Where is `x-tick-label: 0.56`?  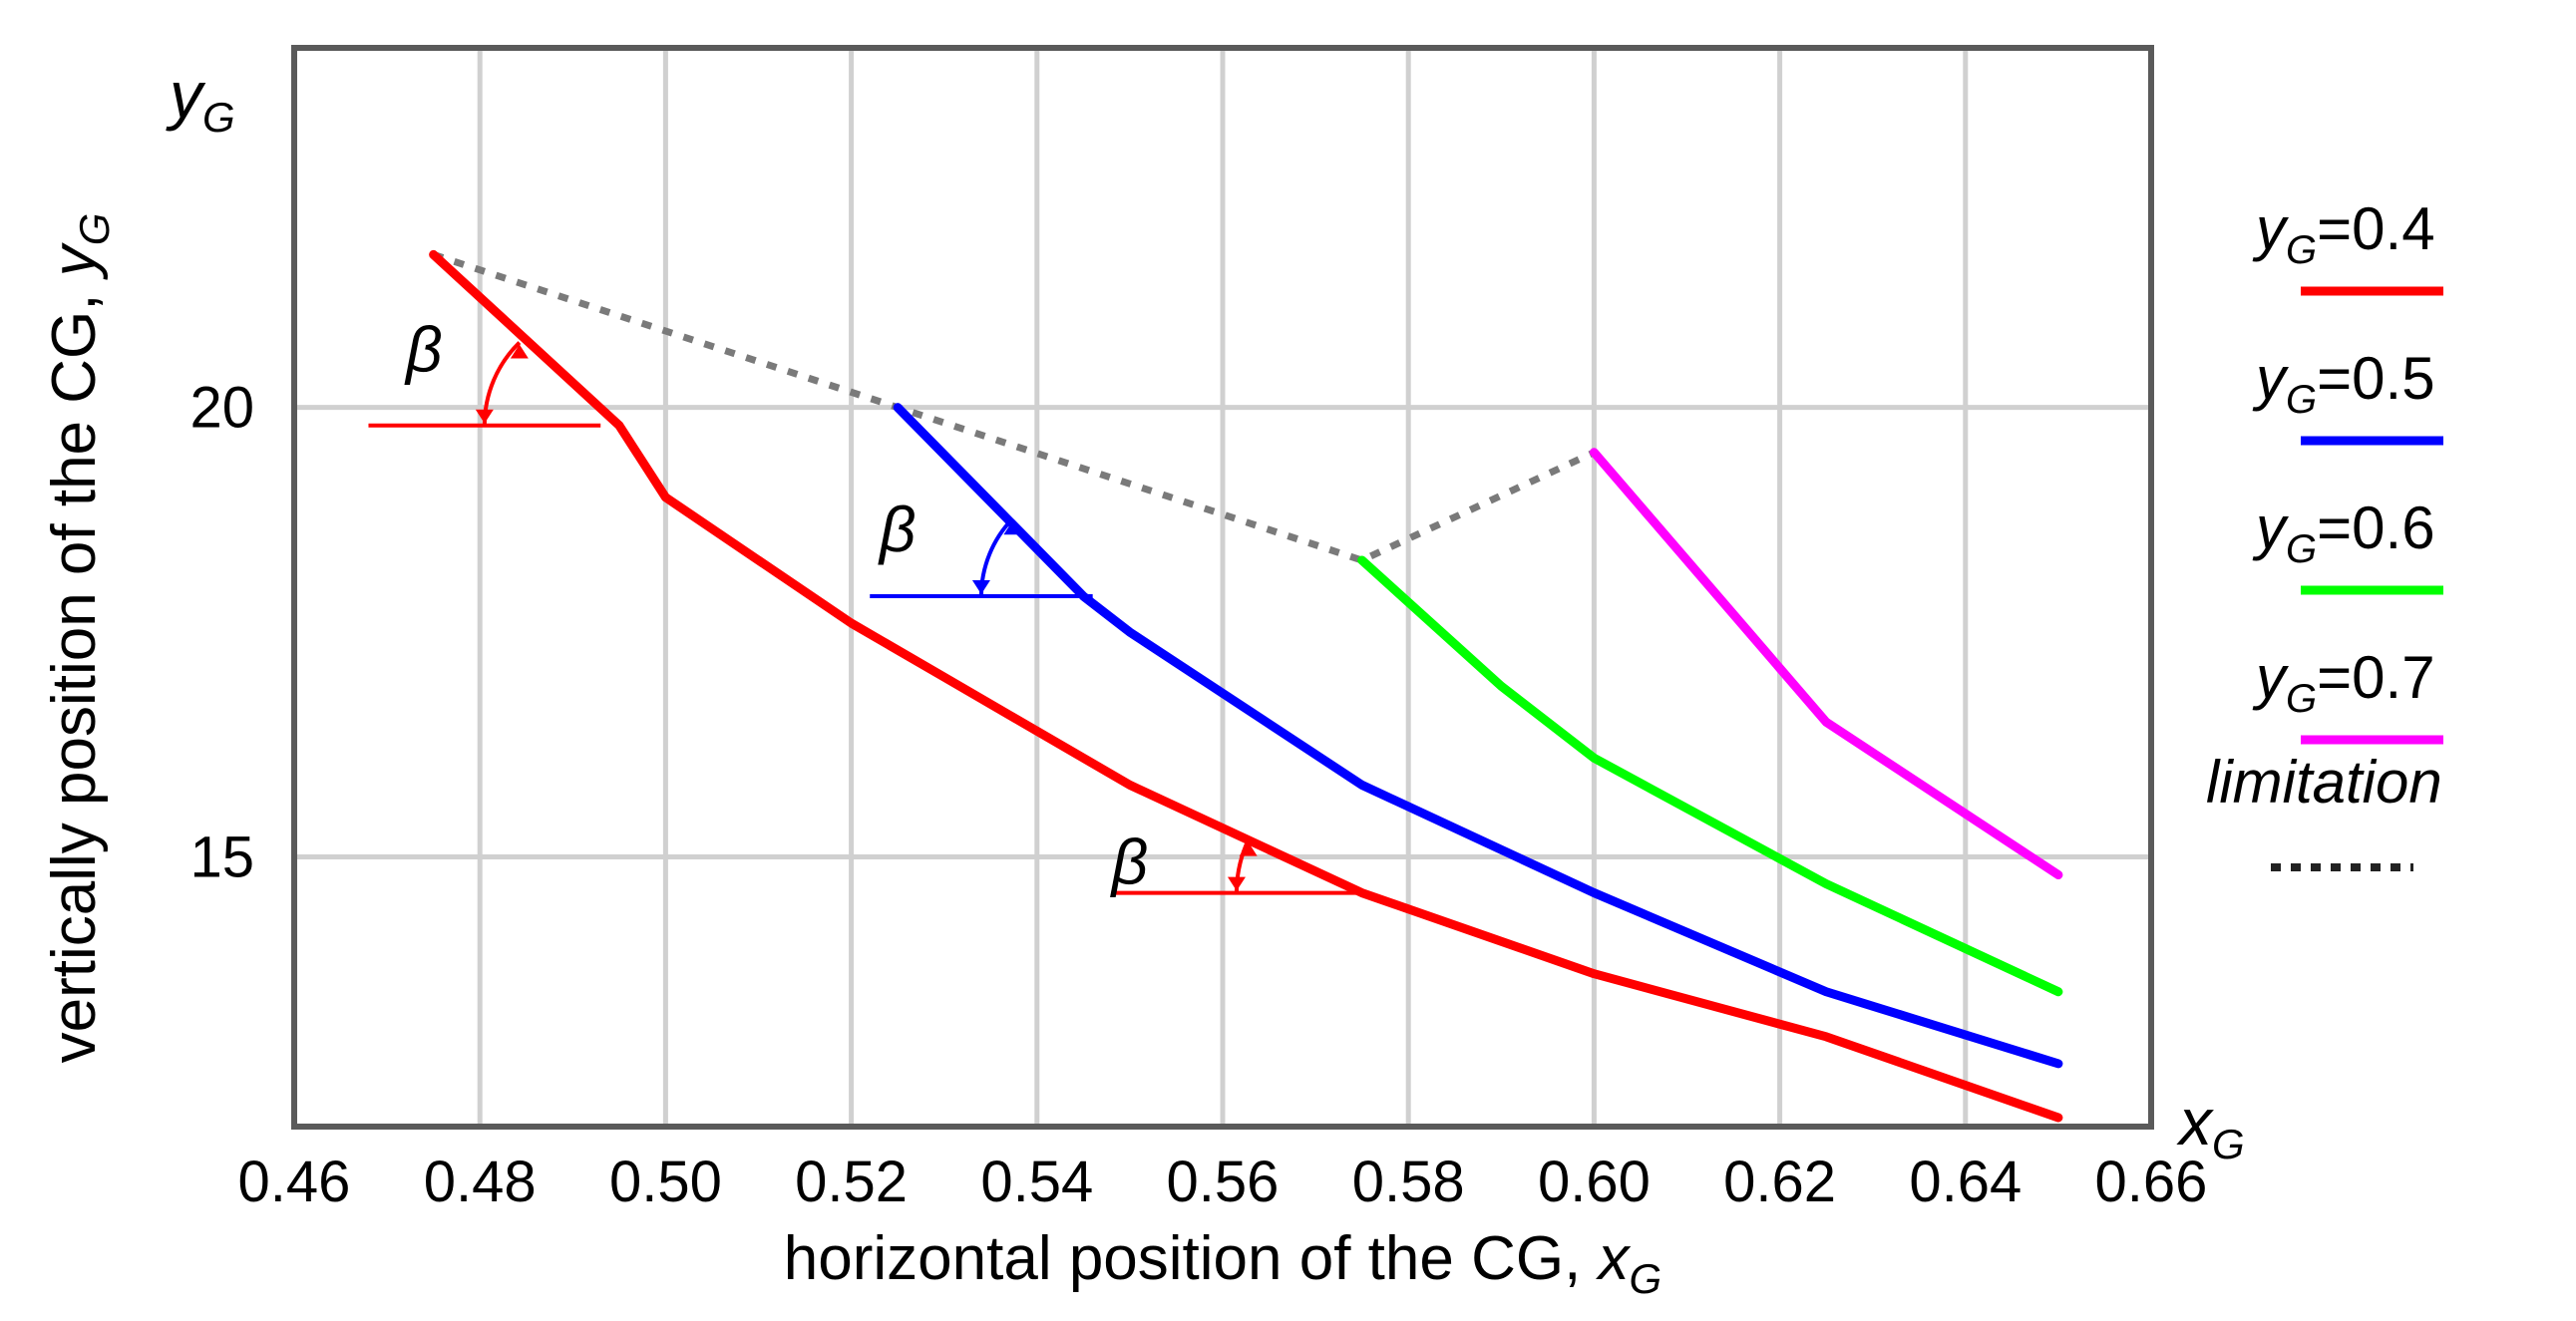
x-tick-label: 0.56 is located at coordinates (1224, 1182).